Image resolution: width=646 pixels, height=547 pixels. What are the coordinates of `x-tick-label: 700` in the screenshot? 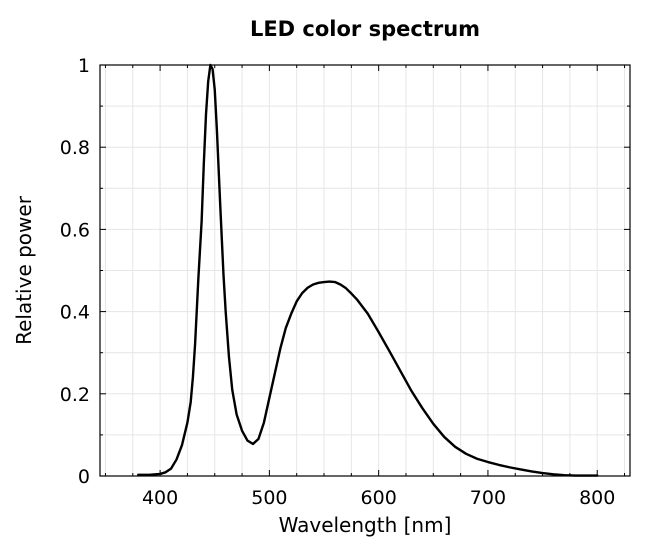 It's located at (488, 498).